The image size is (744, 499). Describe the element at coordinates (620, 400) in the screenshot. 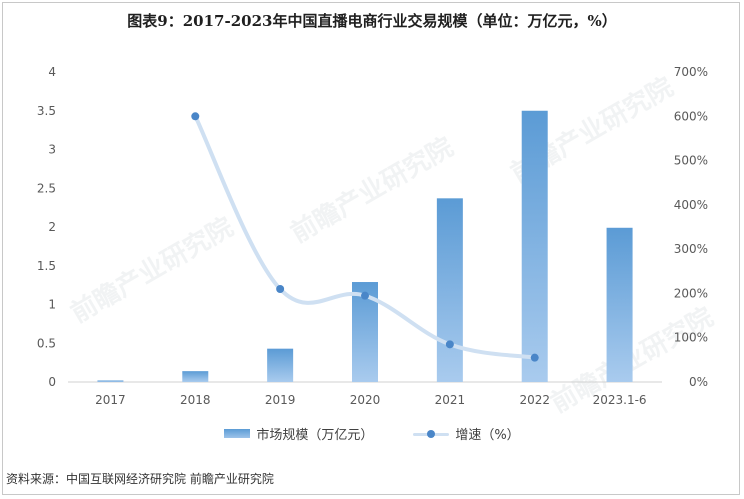

I see `x-tick-label: 2023.1-6` at that location.